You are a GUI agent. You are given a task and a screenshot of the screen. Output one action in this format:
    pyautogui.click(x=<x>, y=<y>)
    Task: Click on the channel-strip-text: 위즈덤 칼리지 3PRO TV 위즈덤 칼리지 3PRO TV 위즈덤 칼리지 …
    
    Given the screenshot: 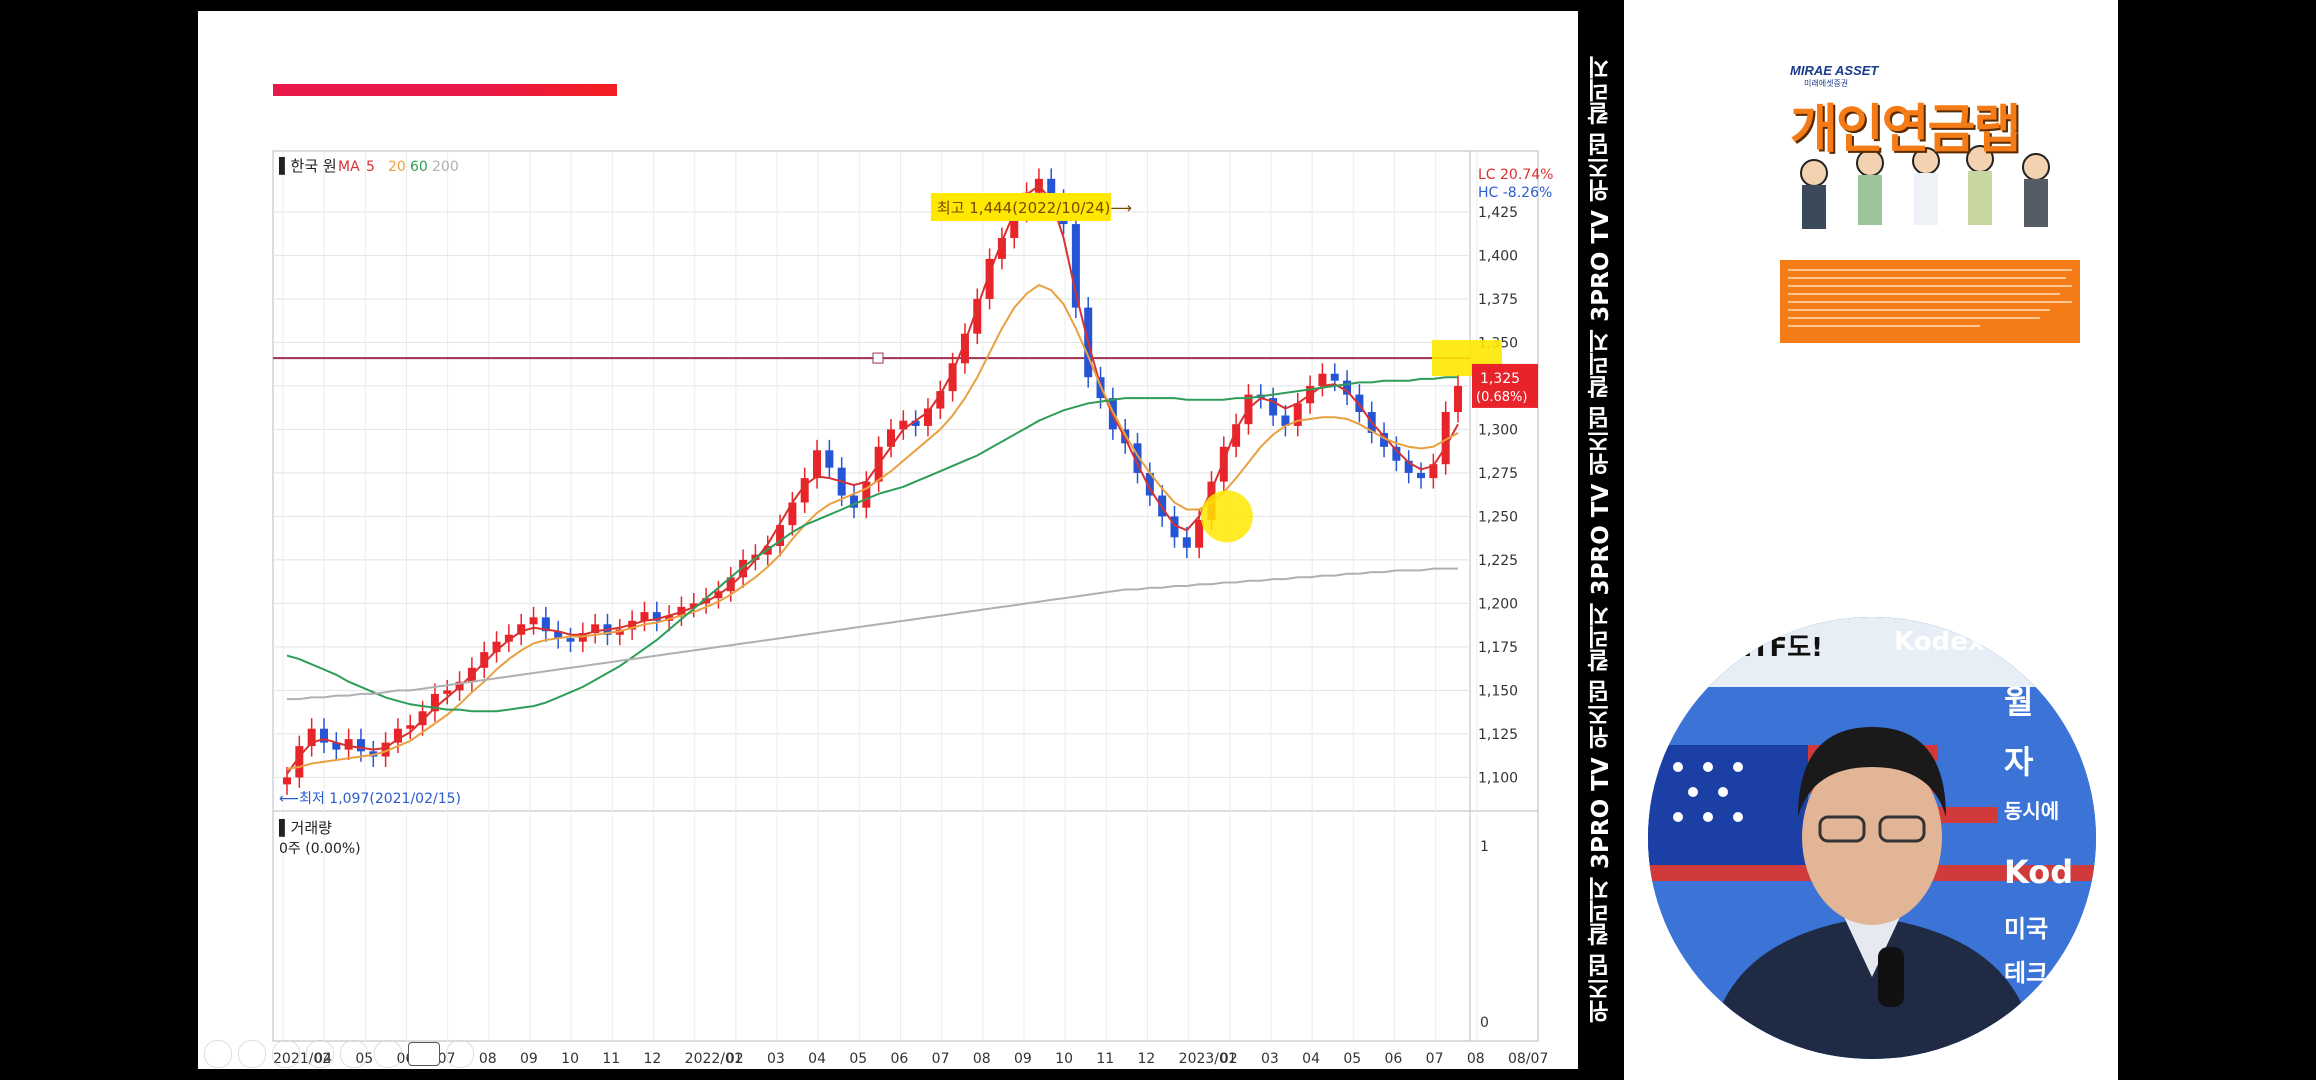 What is the action you would take?
    pyautogui.click(x=1601, y=540)
    